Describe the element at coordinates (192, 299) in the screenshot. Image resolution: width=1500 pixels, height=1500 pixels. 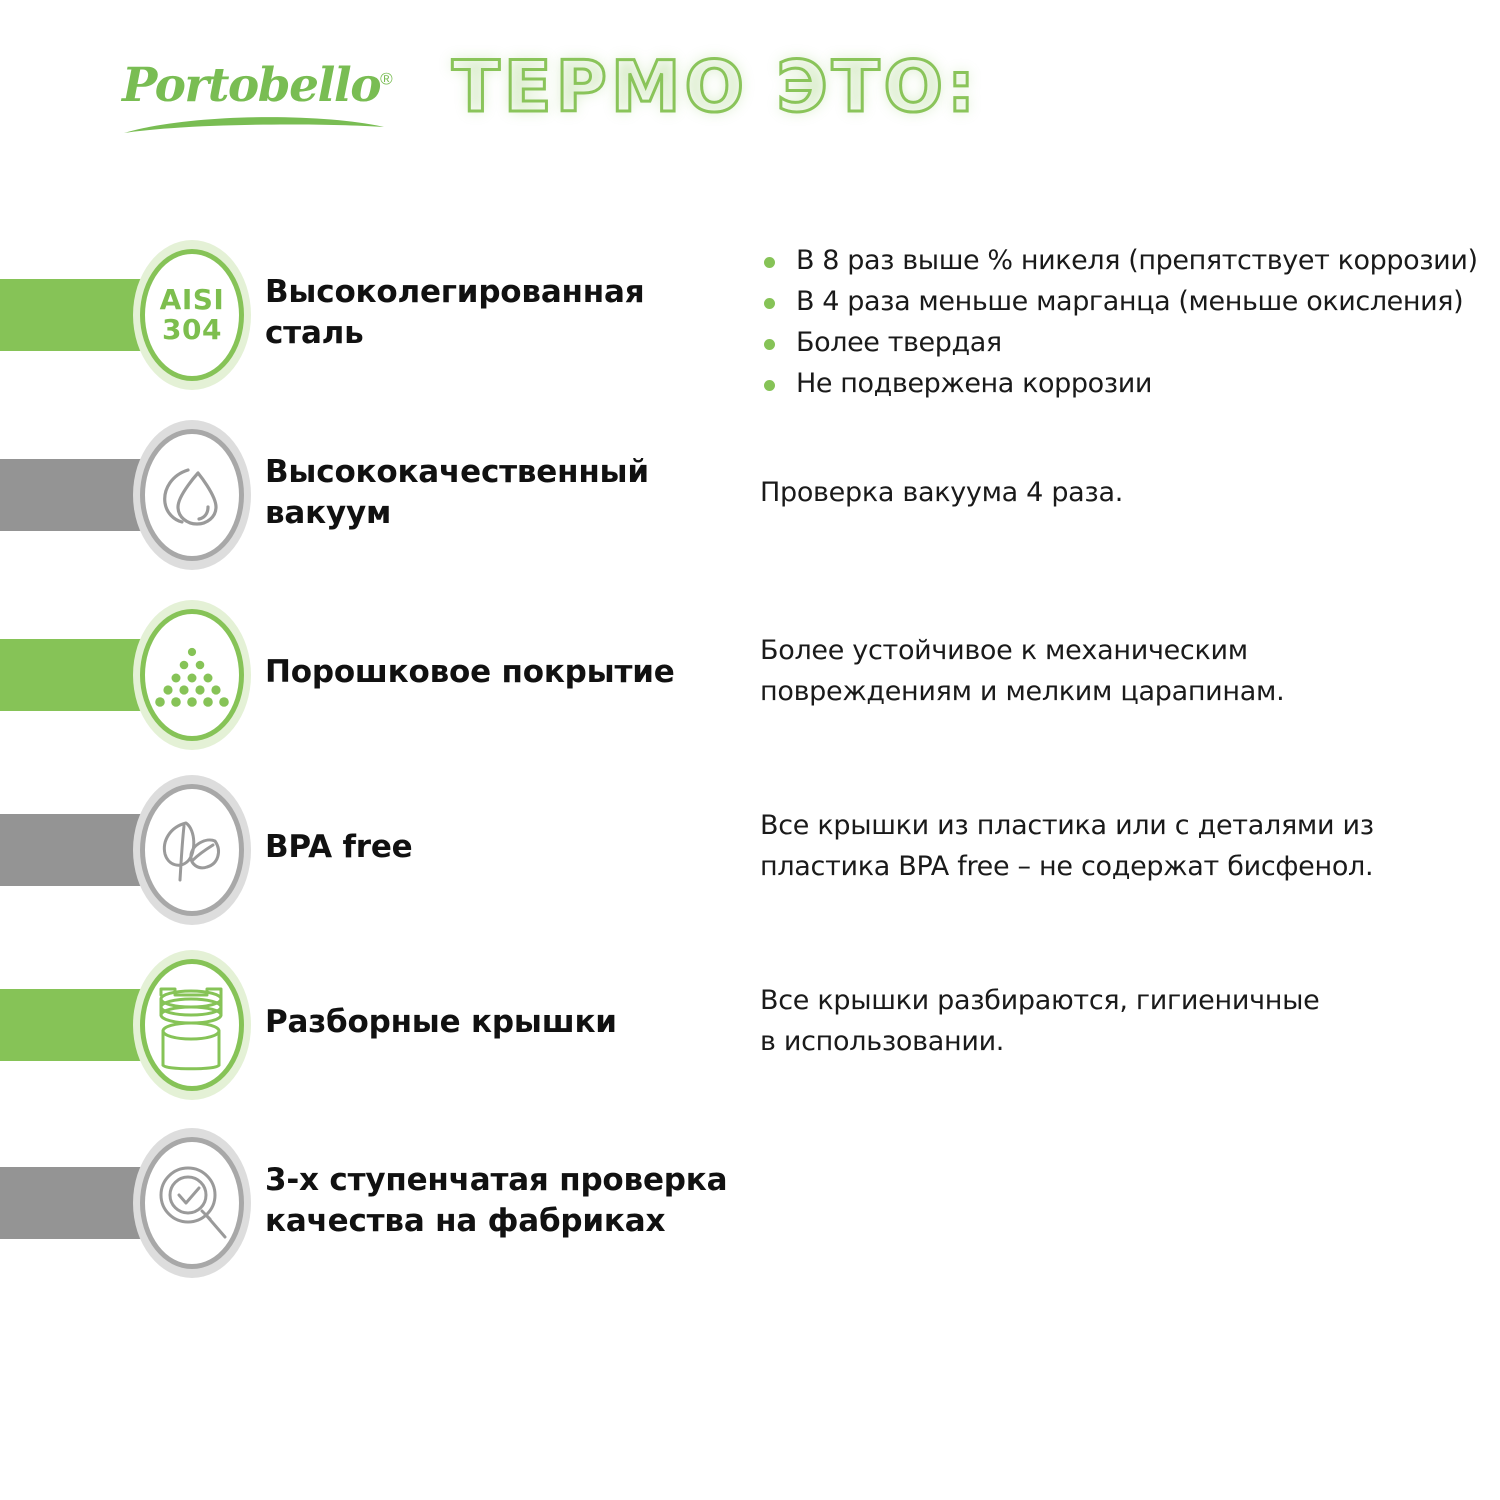
I see `aisi-label: AISI` at that location.